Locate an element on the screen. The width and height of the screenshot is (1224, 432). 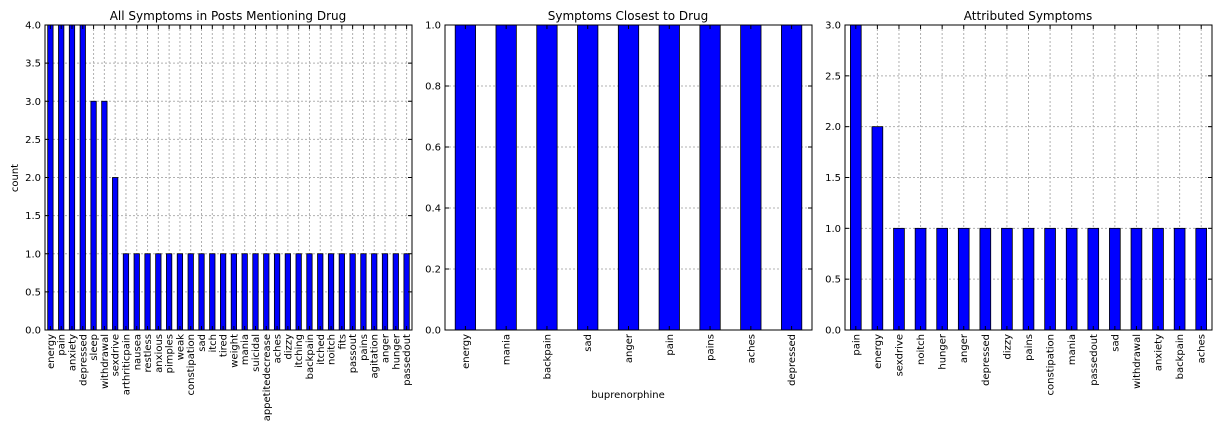
closest-symptoms-y-tick-label: 0.4 is located at coordinates (433, 209).